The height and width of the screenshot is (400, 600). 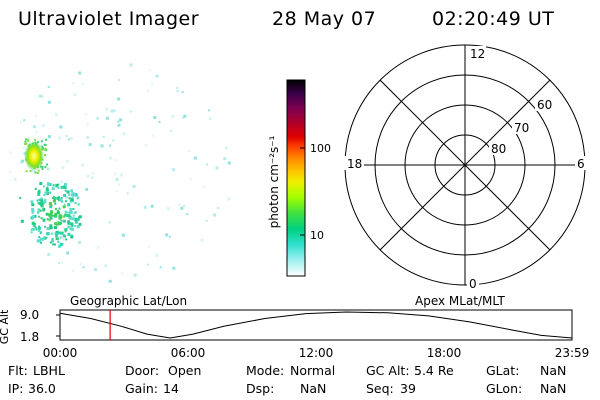 I want to click on glon-label: GLon:, so click(x=504, y=388).